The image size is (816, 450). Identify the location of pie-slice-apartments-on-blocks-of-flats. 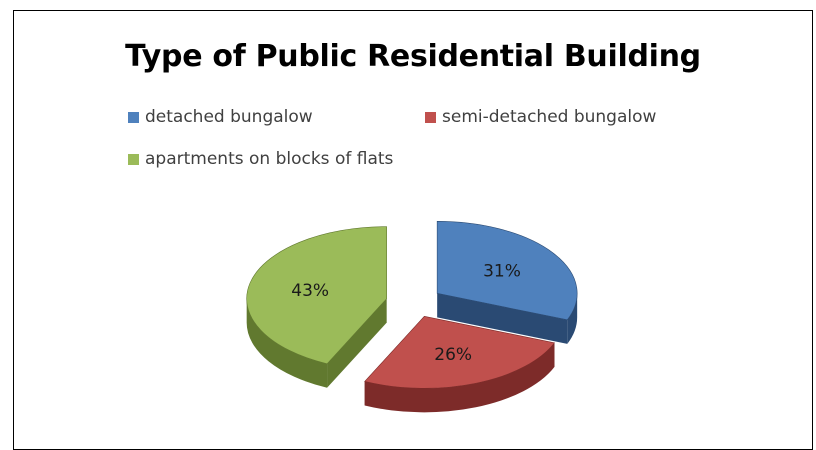
(316, 307).